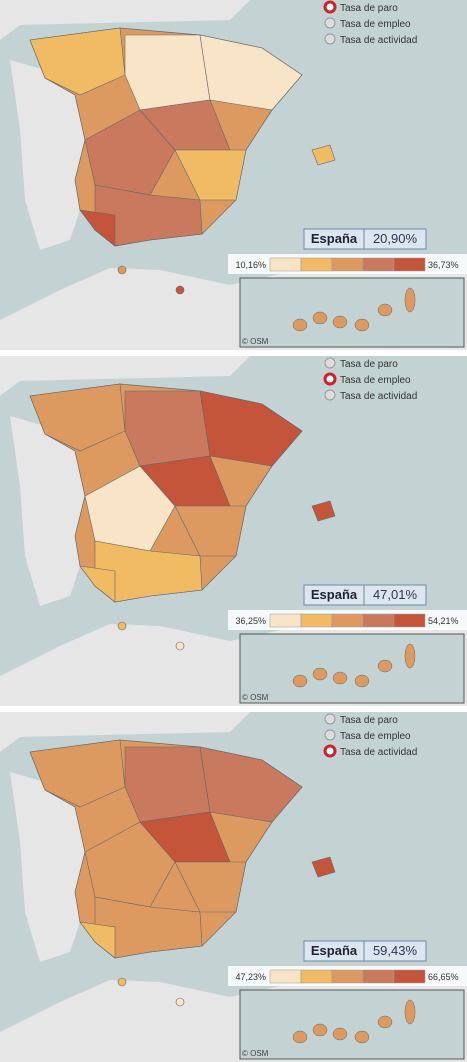 This screenshot has height=1062, width=467. What do you see at coordinates (443, 977) in the screenshot?
I see `legend-max: 66,65%` at bounding box center [443, 977].